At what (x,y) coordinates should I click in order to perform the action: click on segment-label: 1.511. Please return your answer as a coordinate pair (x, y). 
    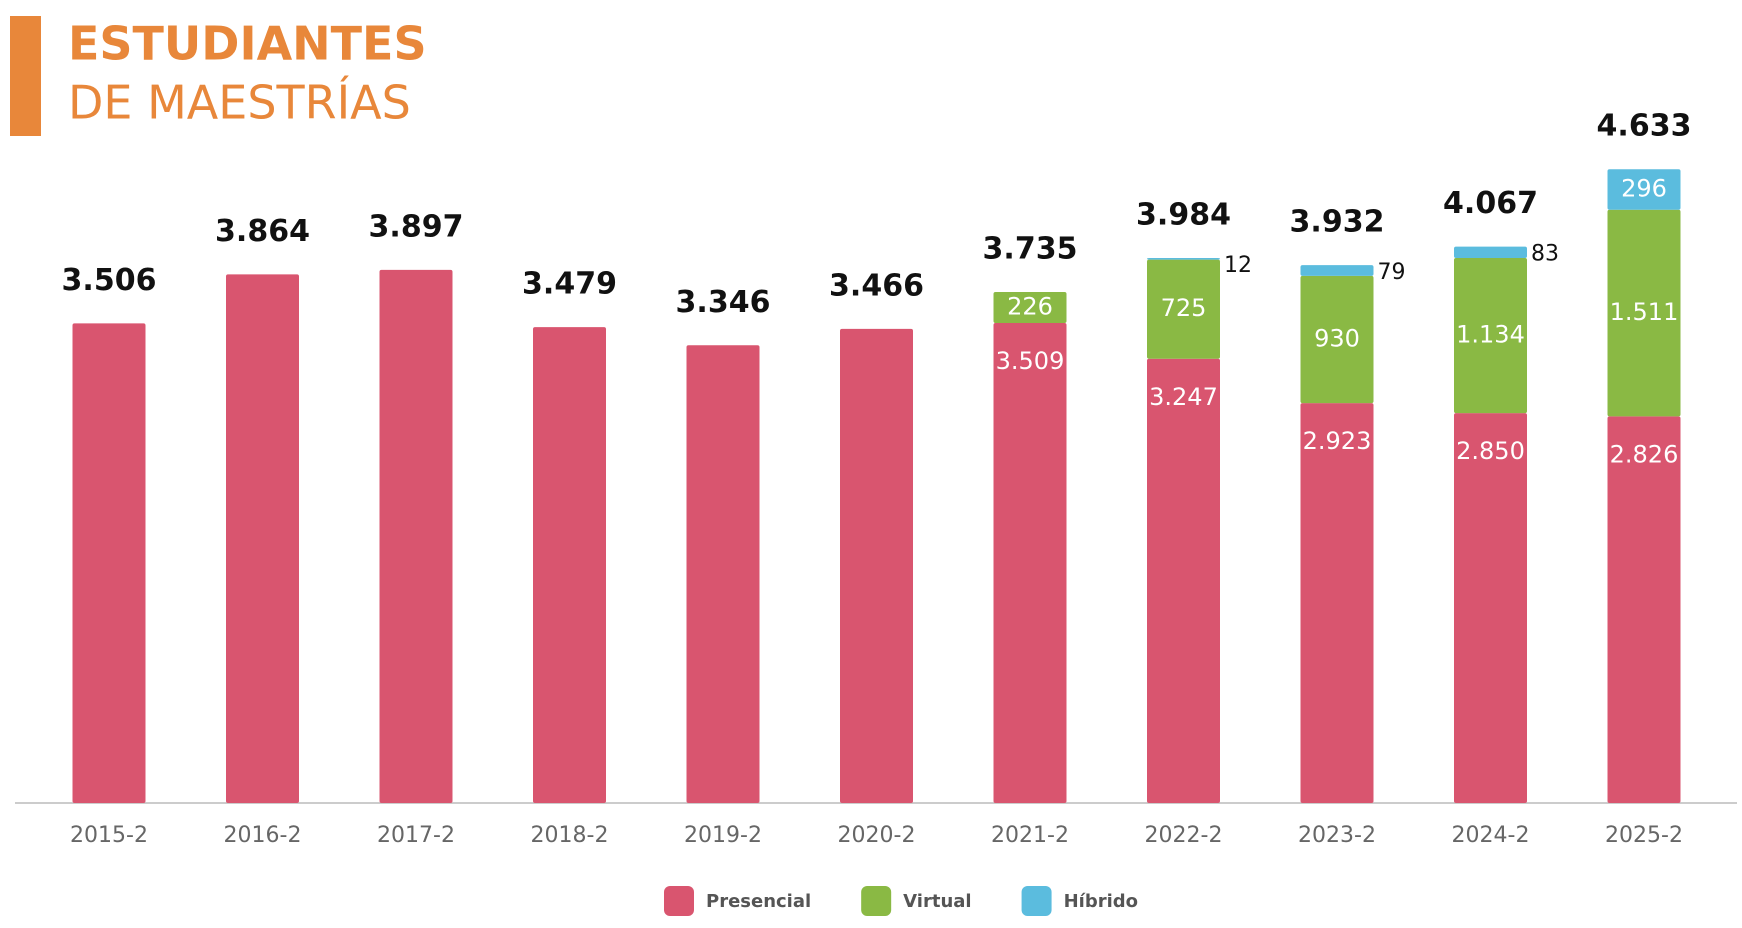
    Looking at the image, I should click on (1644, 312).